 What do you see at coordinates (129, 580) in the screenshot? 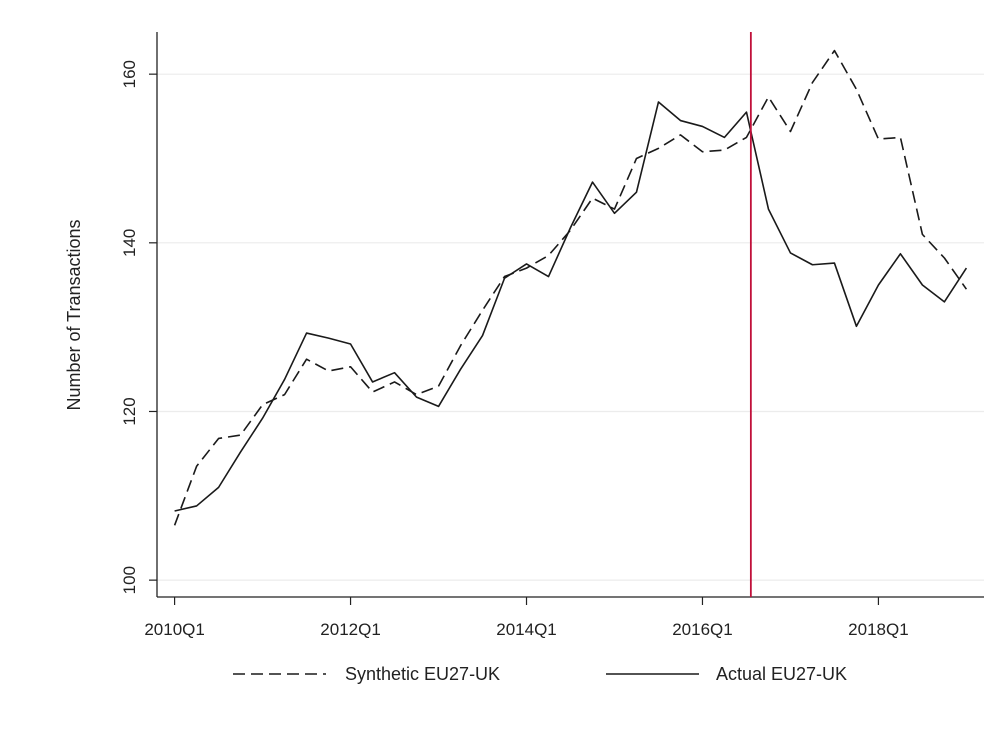
I see `y-tick-label: 100` at bounding box center [129, 580].